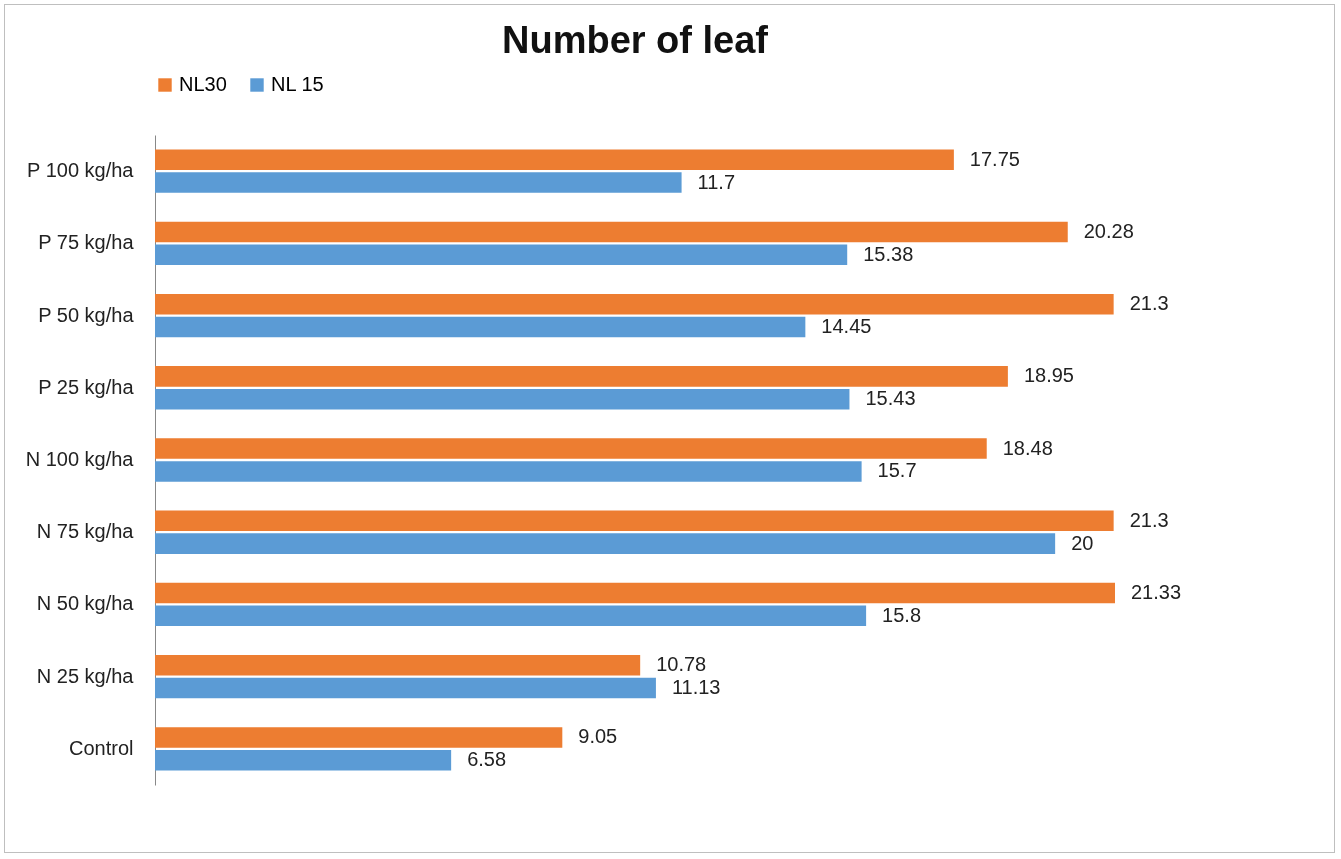  I want to click on y-tick-label: Control, so click(101, 747).